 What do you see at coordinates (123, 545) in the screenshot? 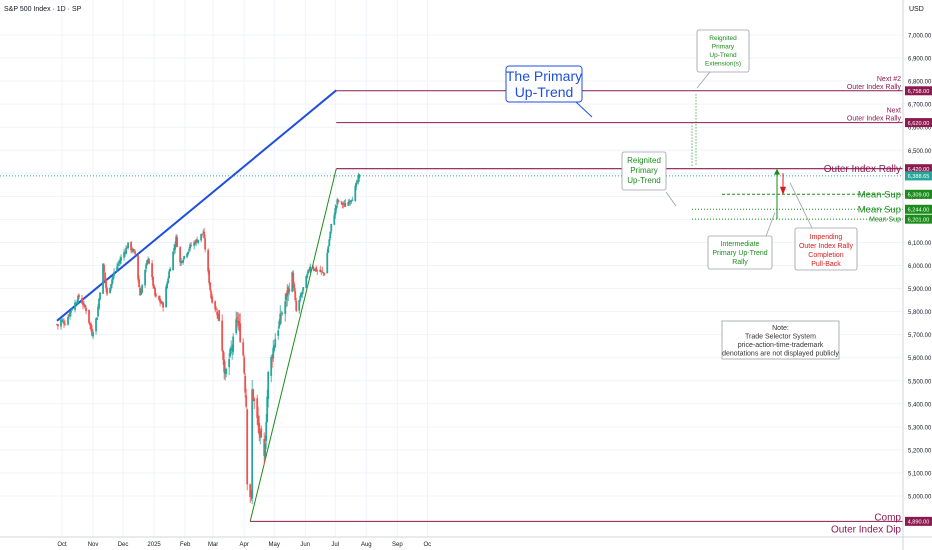
I see `x-tick-label: Dec` at bounding box center [123, 545].